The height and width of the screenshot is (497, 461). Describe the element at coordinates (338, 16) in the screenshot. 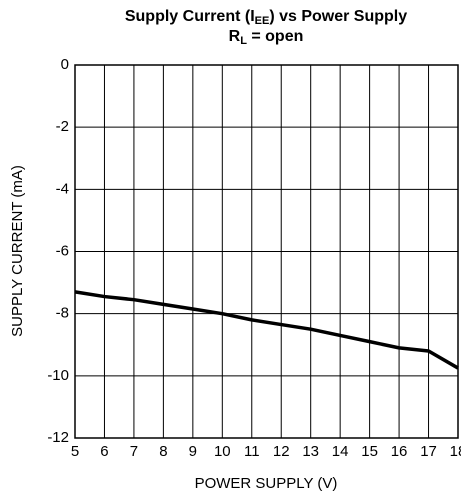

I see `title-part: ) vs Power Supply` at that location.